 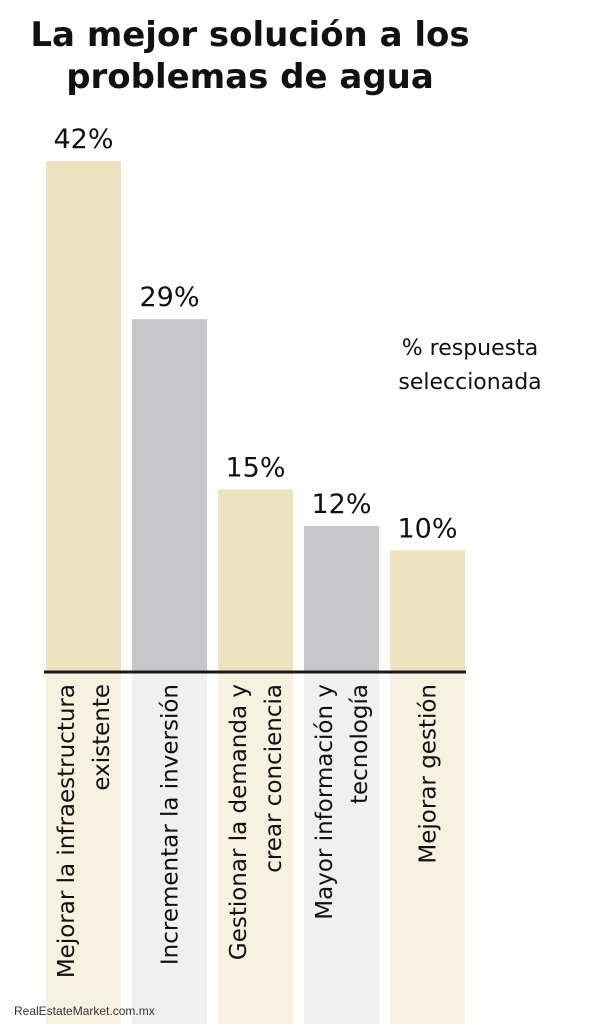 I want to click on data-label: 15%, so click(x=255, y=468).